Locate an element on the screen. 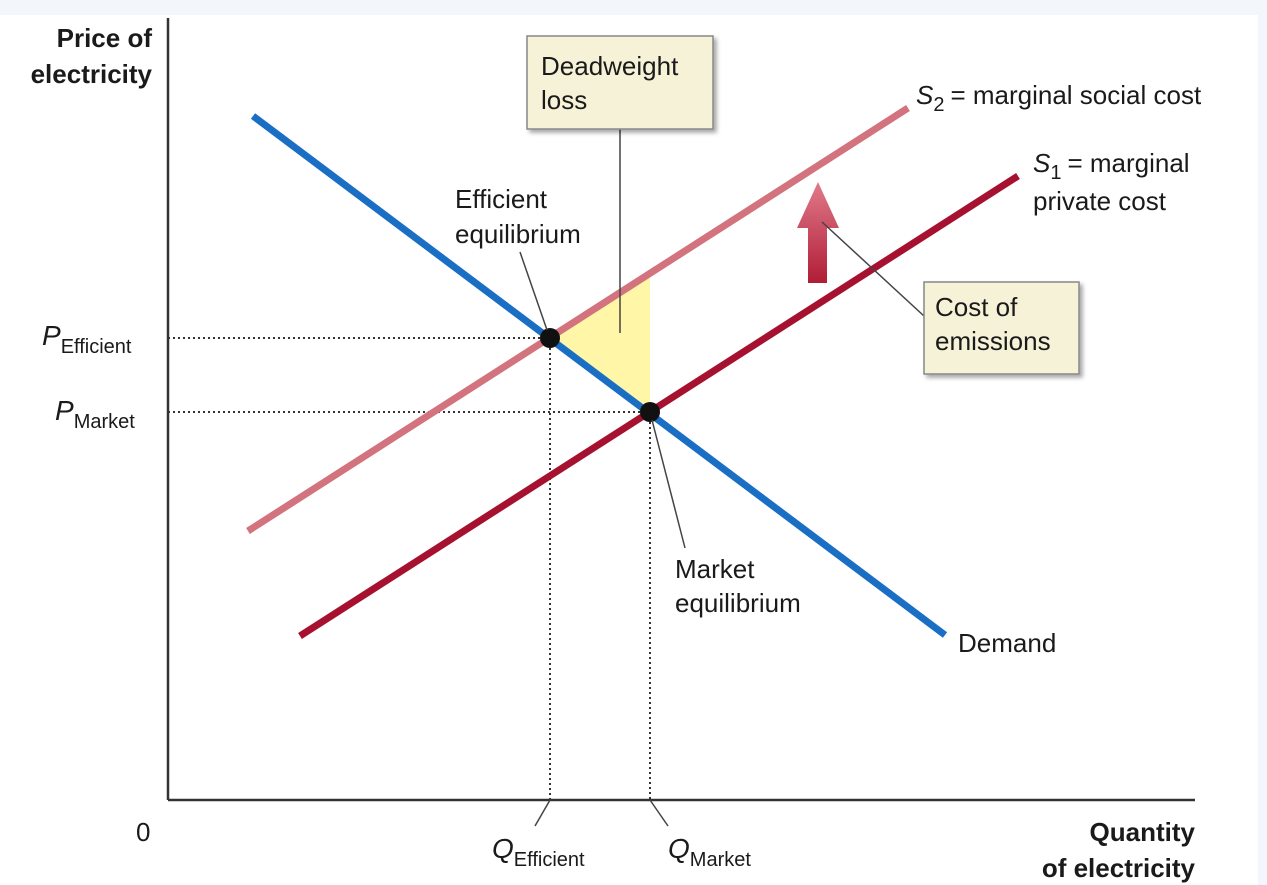 The width and height of the screenshot is (1267, 885). s1-label: private cost is located at coordinates (1100, 201).